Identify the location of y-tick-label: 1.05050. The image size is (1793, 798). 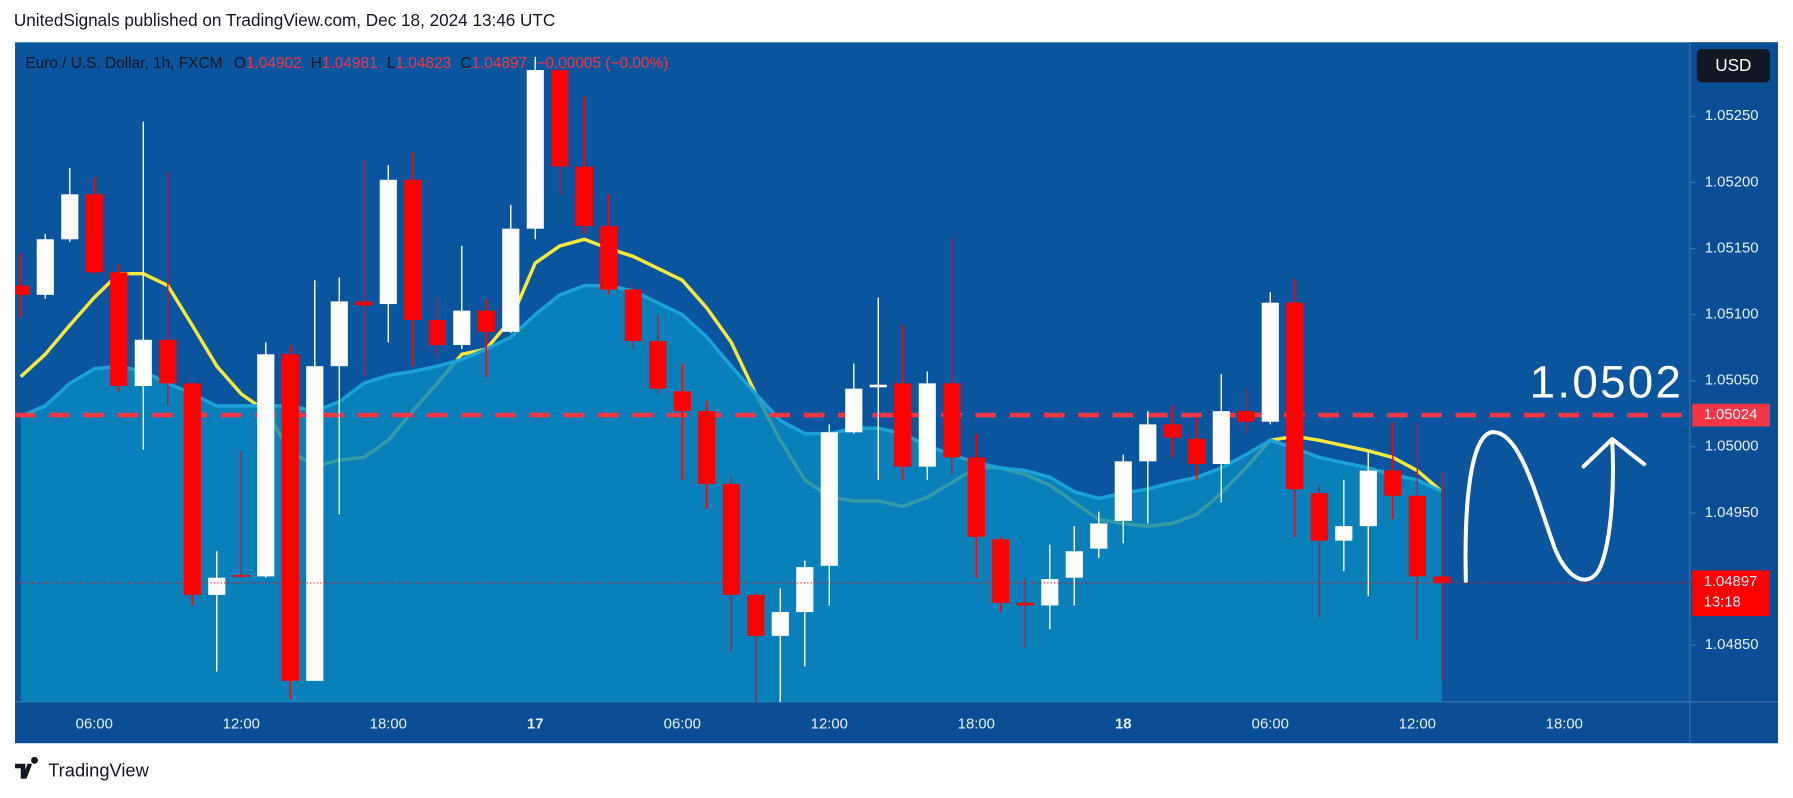
(1732, 381).